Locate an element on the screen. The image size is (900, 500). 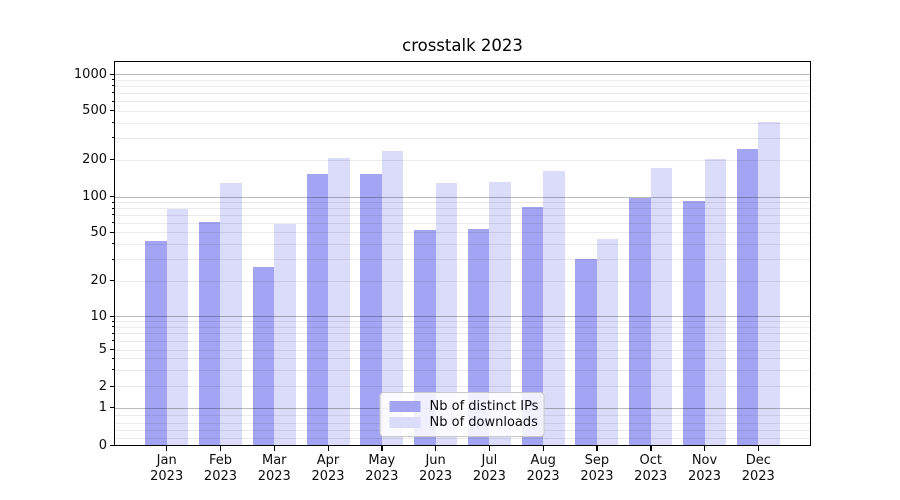
x-tick-label-oct: Oct 2023 is located at coordinates (651, 469).